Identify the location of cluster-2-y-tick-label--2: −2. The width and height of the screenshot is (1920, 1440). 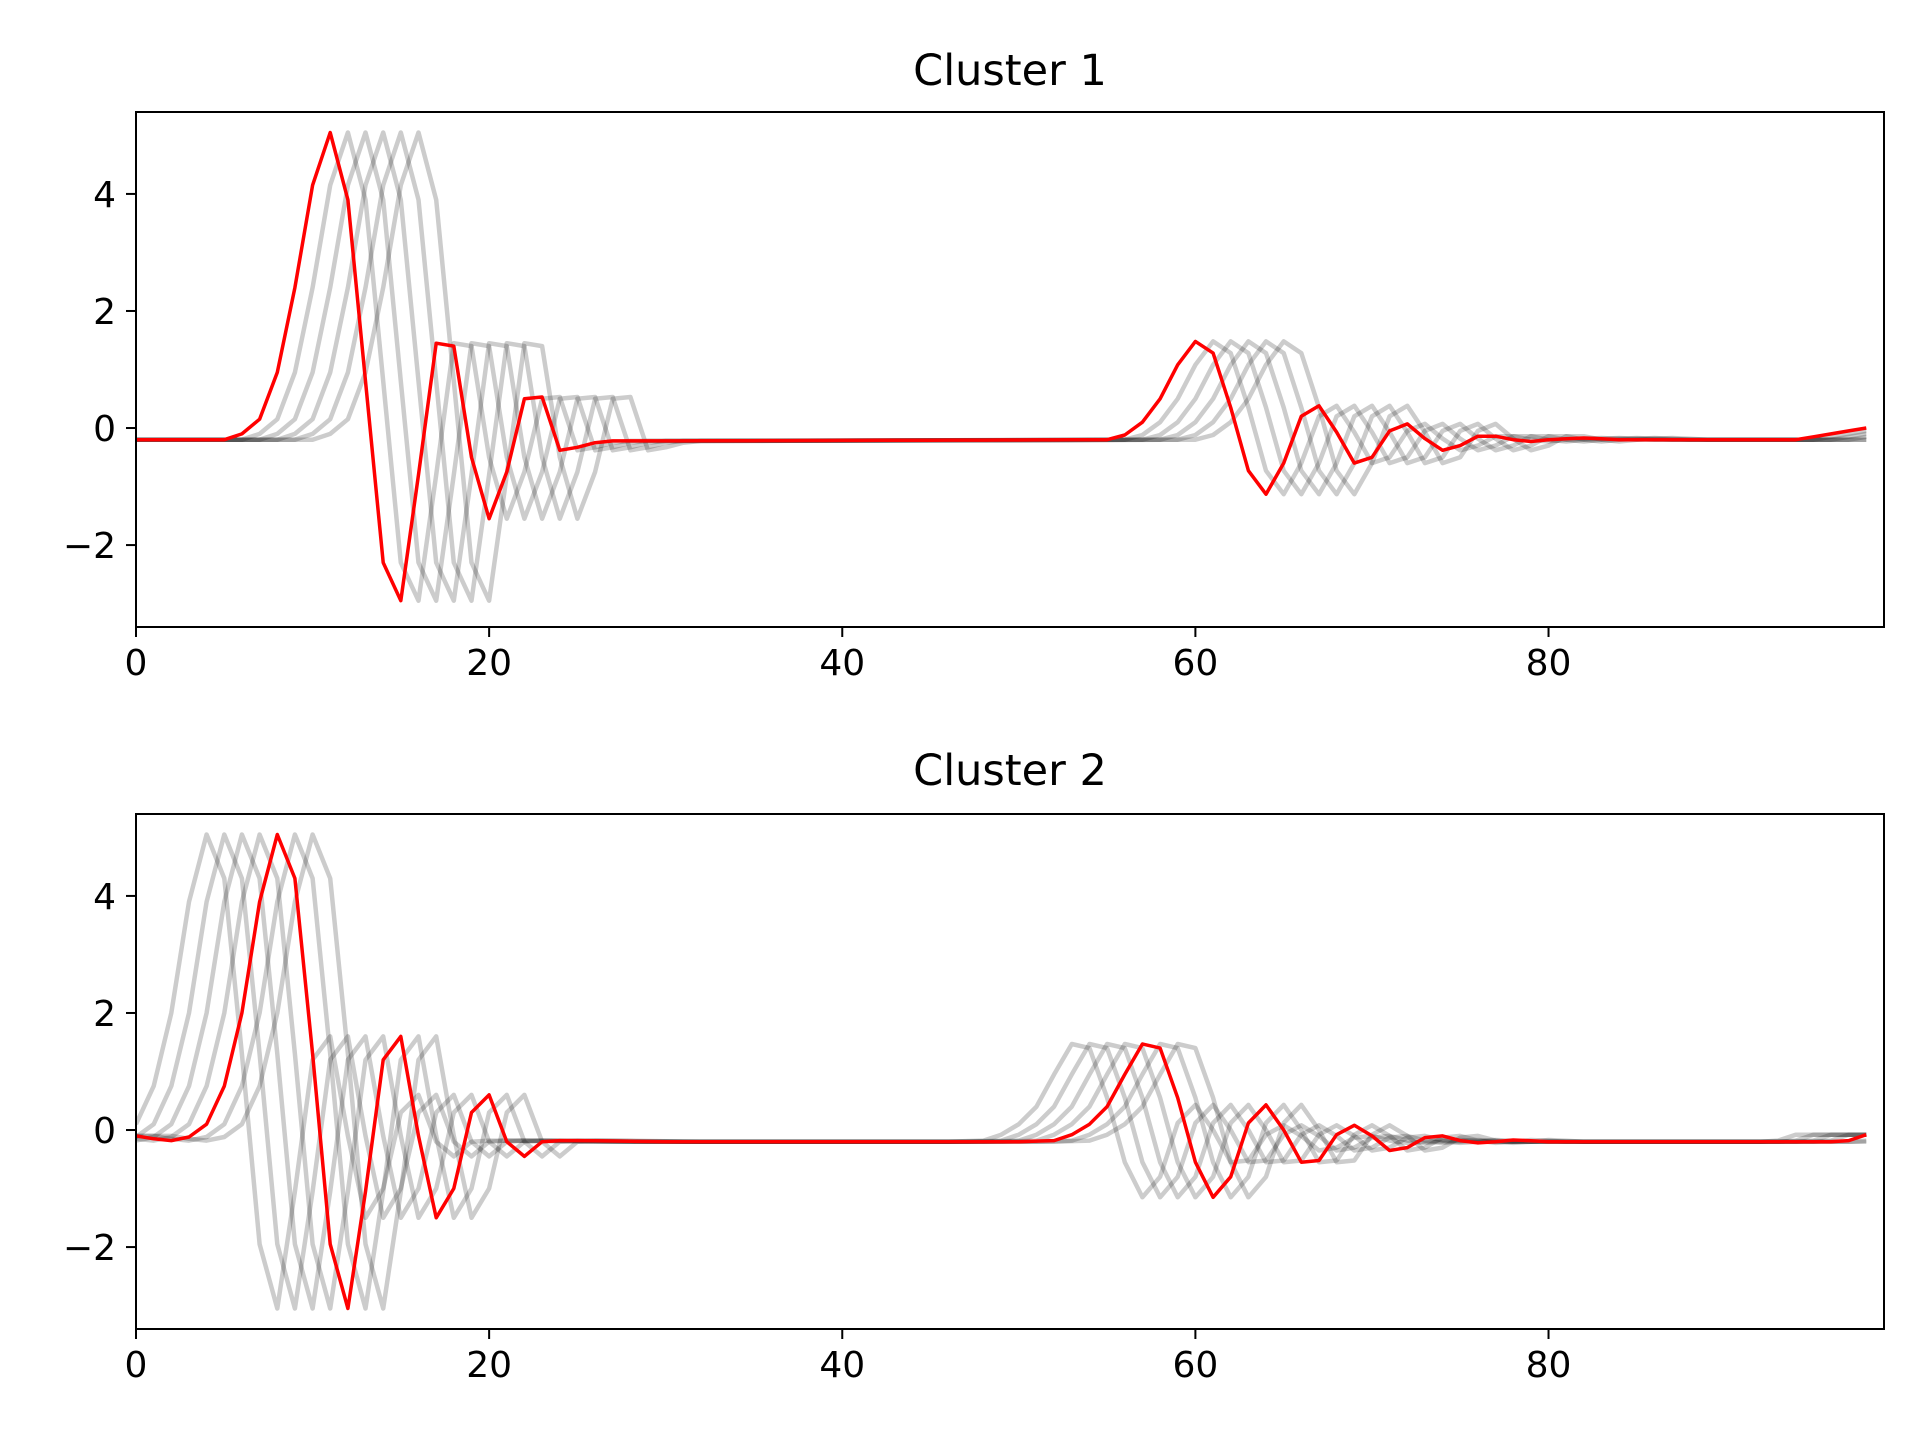
(89, 1248).